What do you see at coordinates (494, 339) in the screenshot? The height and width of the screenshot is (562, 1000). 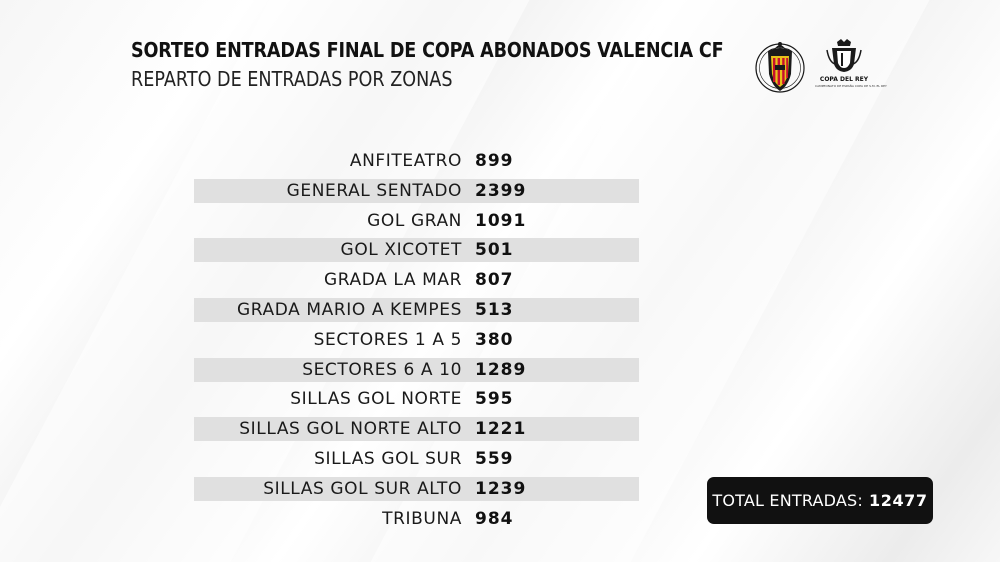 I see `zone-count: 380` at bounding box center [494, 339].